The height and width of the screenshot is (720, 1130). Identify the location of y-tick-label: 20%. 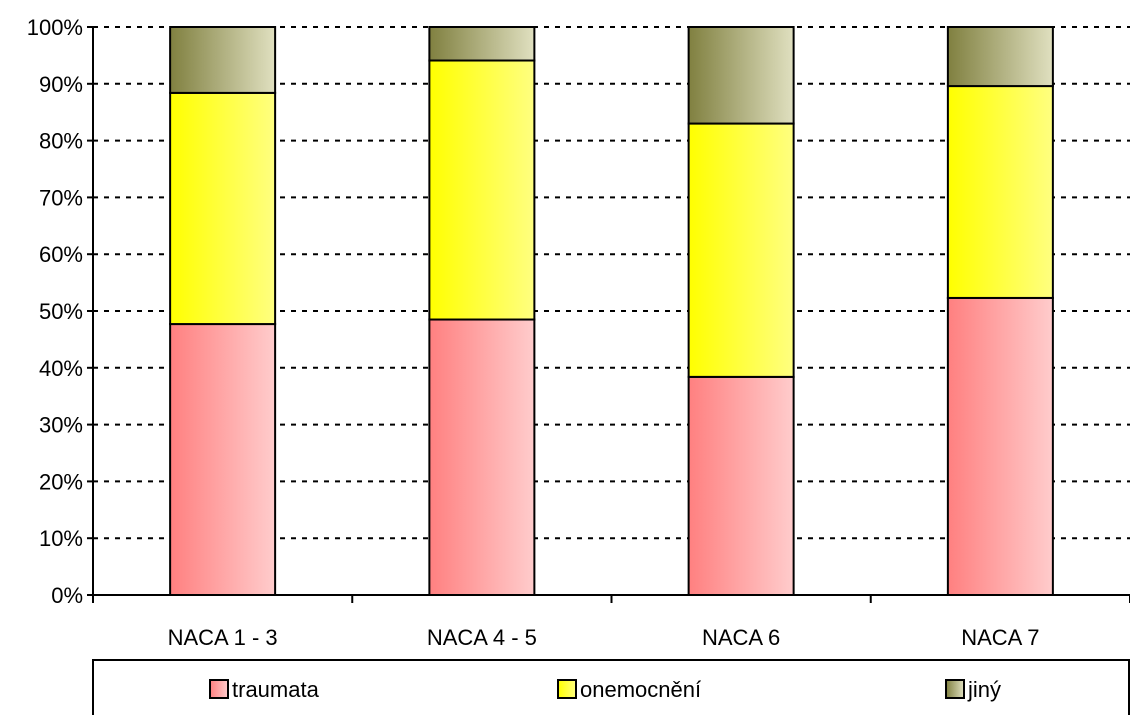
(61, 481).